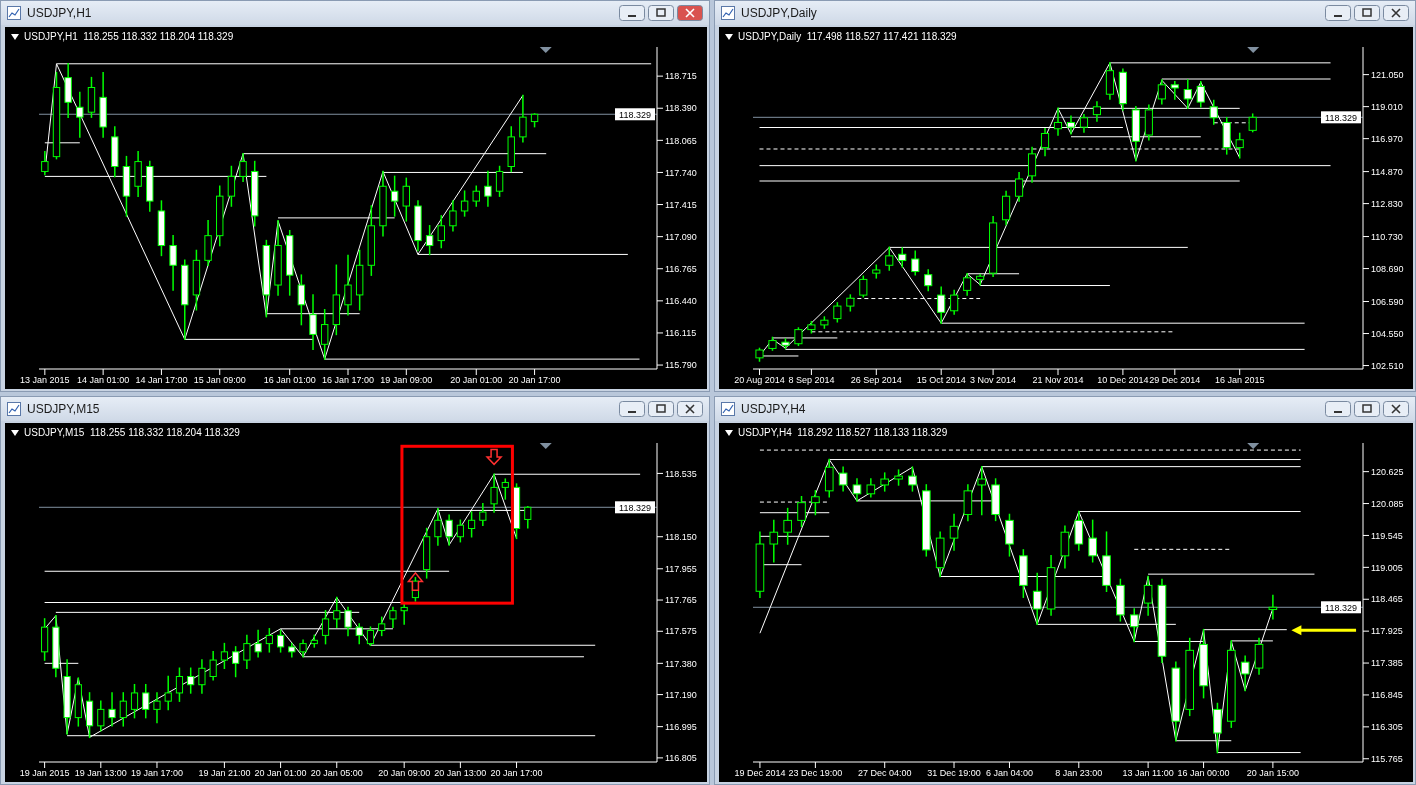 Image resolution: width=1416 pixels, height=785 pixels. Describe the element at coordinates (1387, 203) in the screenshot. I see `y-tick-label: 112.830` at that location.